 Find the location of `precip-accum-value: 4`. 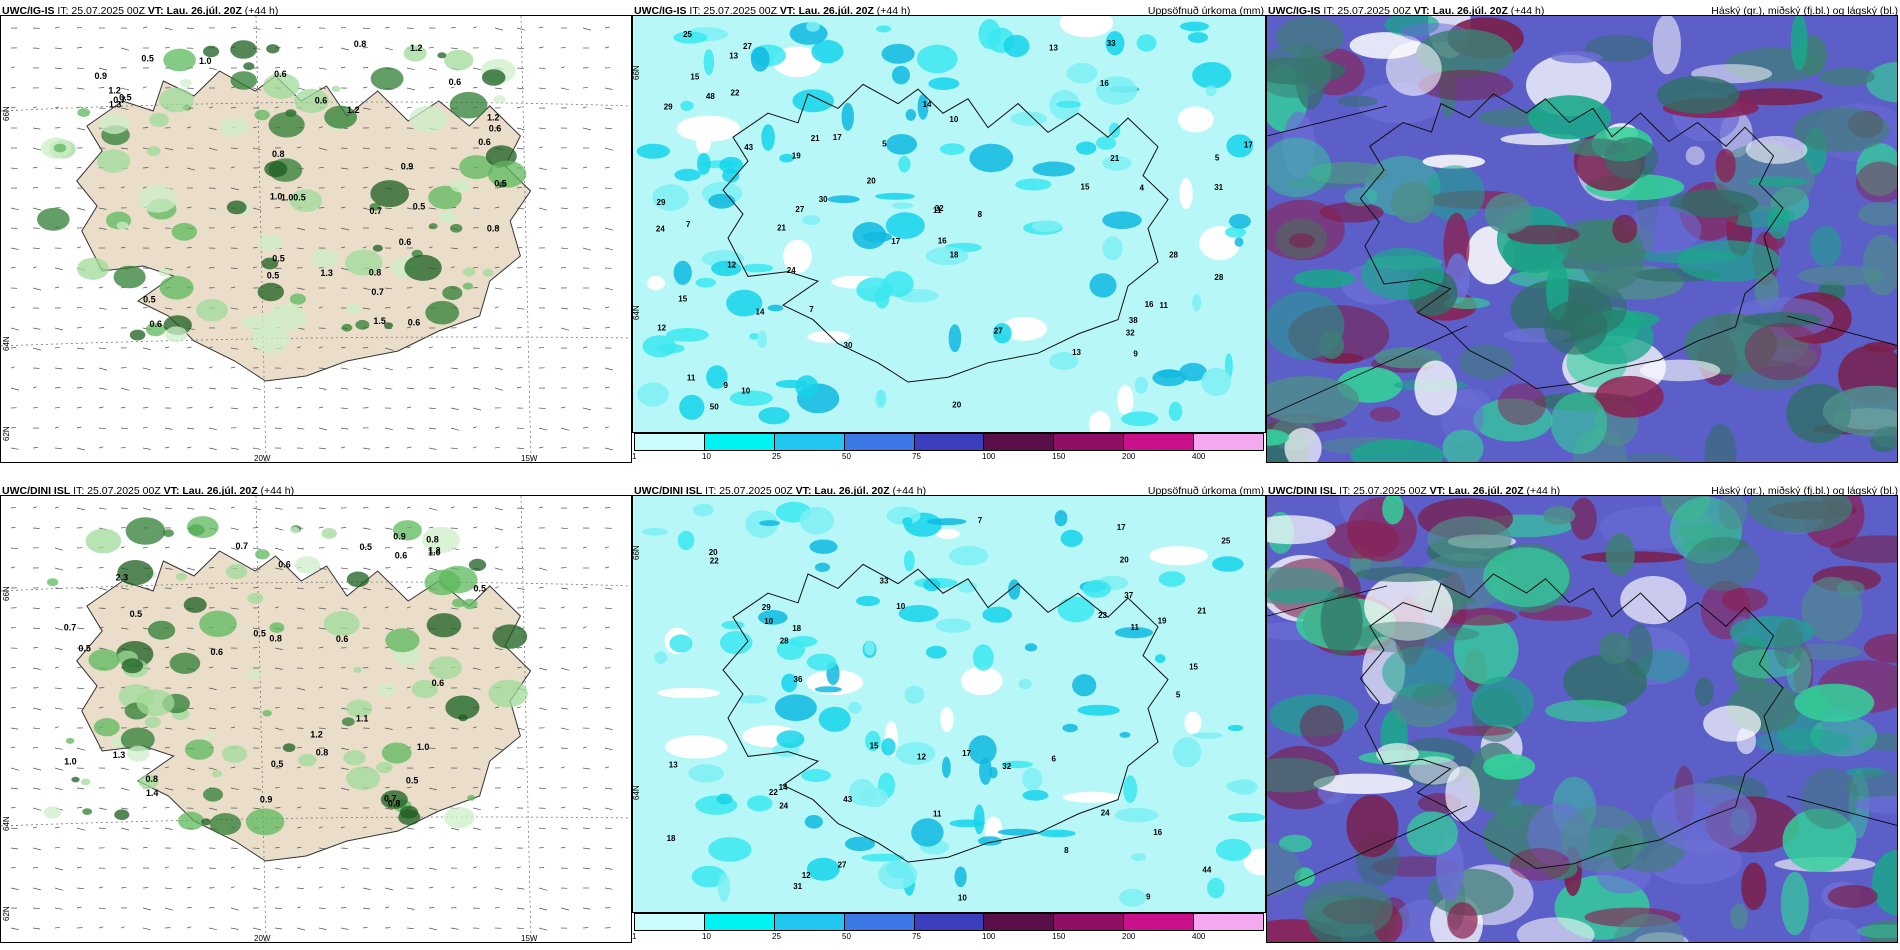

precip-accum-value: 4 is located at coordinates (1142, 188).